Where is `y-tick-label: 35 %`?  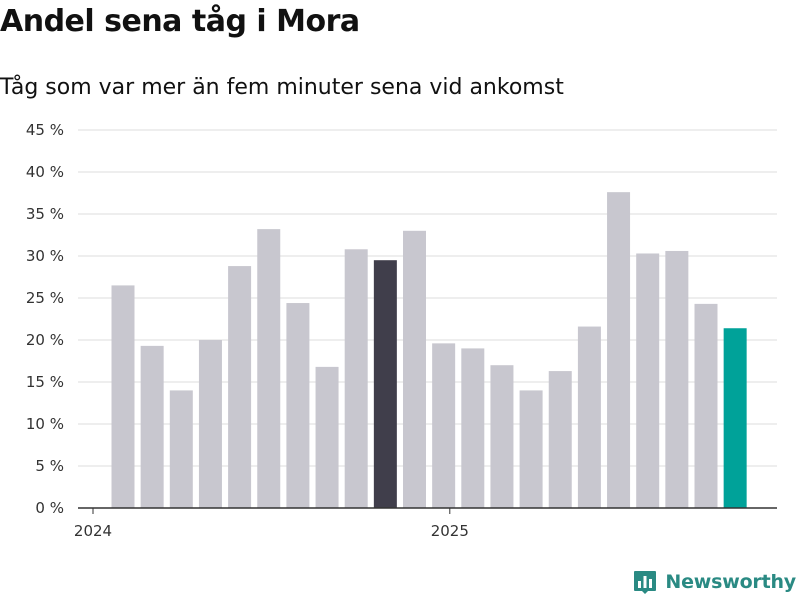
y-tick-label: 35 % is located at coordinates (45, 214).